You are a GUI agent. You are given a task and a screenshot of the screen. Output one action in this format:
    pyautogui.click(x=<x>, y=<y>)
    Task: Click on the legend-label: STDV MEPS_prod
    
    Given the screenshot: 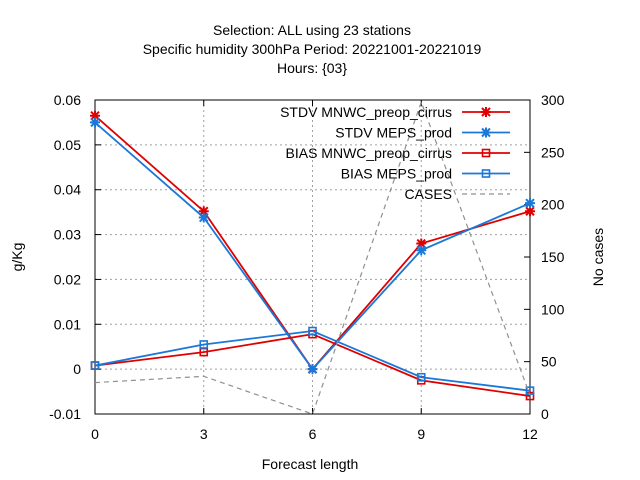 What is the action you would take?
    pyautogui.click(x=393, y=133)
    